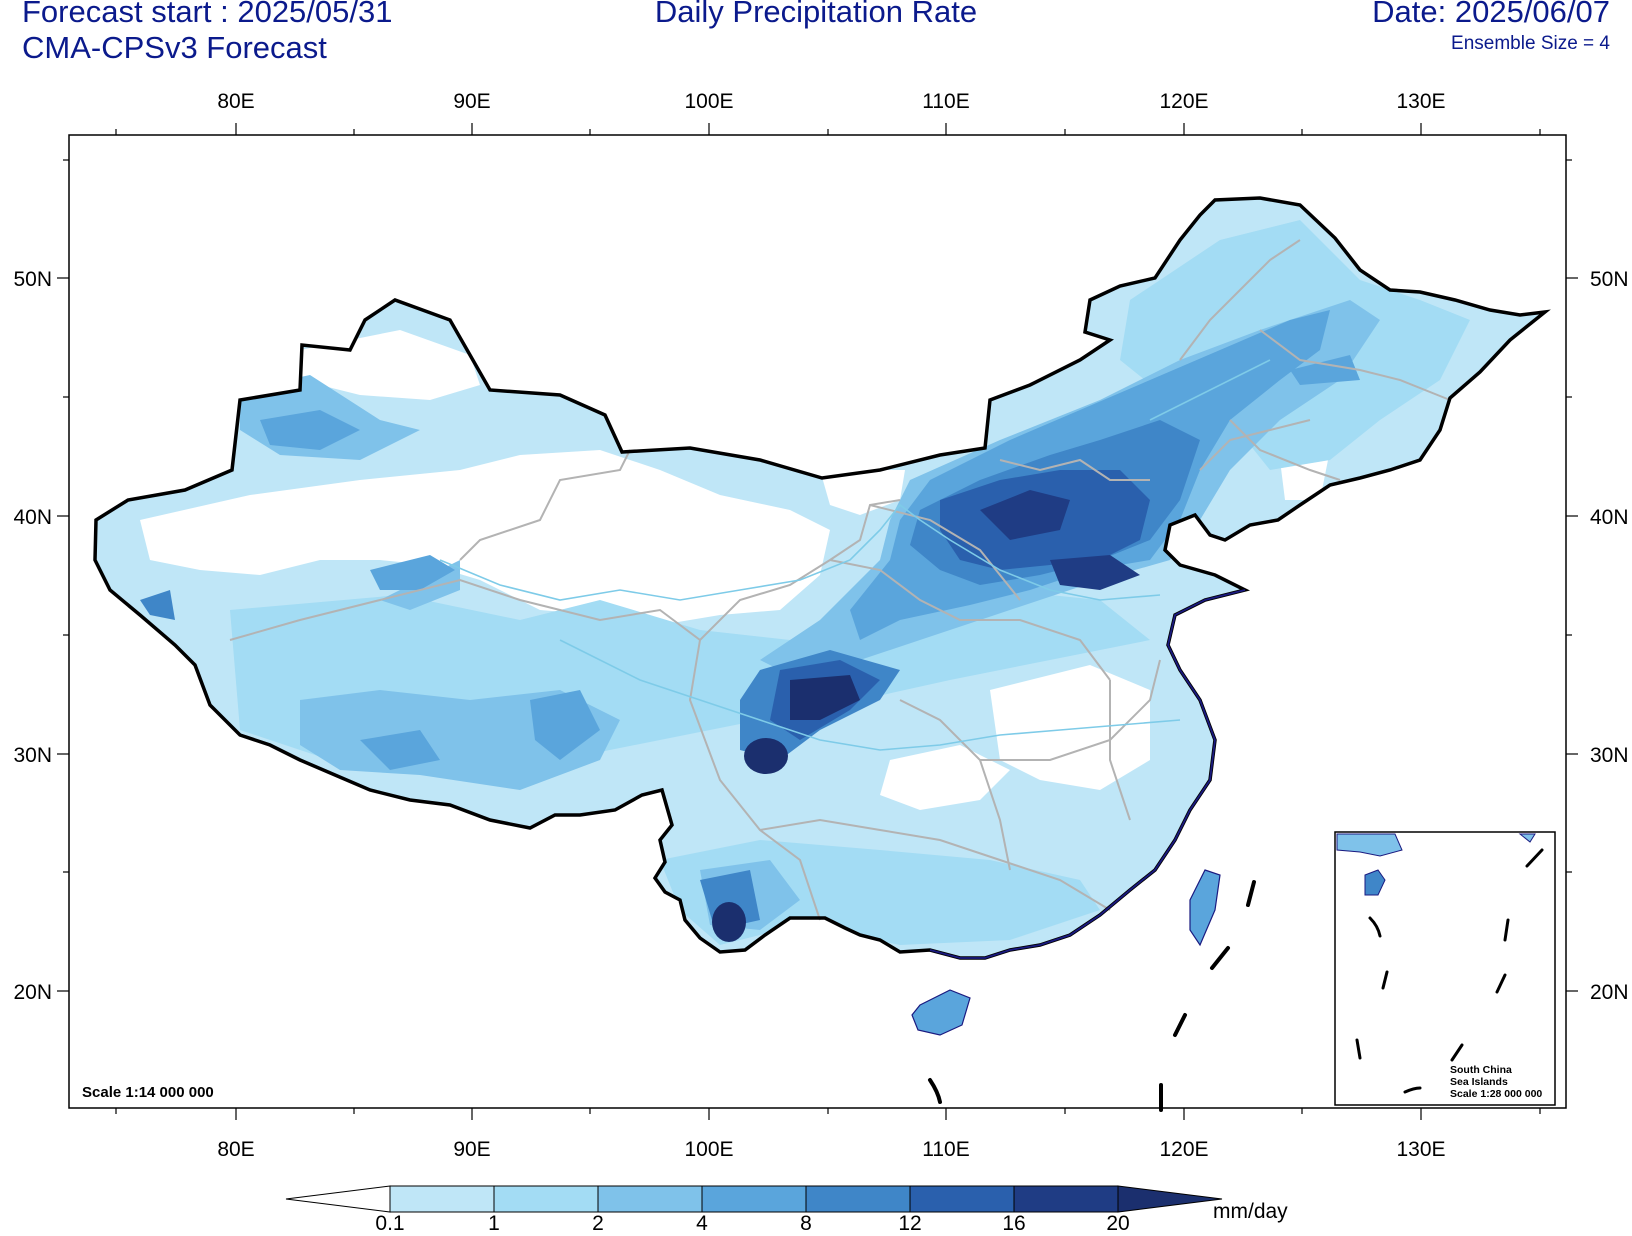  Describe the element at coordinates (702, 1223) in the screenshot. I see `colorbar-tick-label: 4` at that location.